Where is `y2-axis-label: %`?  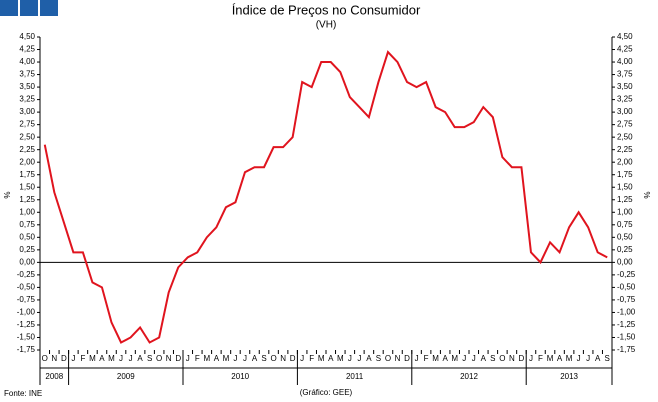
y2-axis-label: % is located at coordinates (647, 194).